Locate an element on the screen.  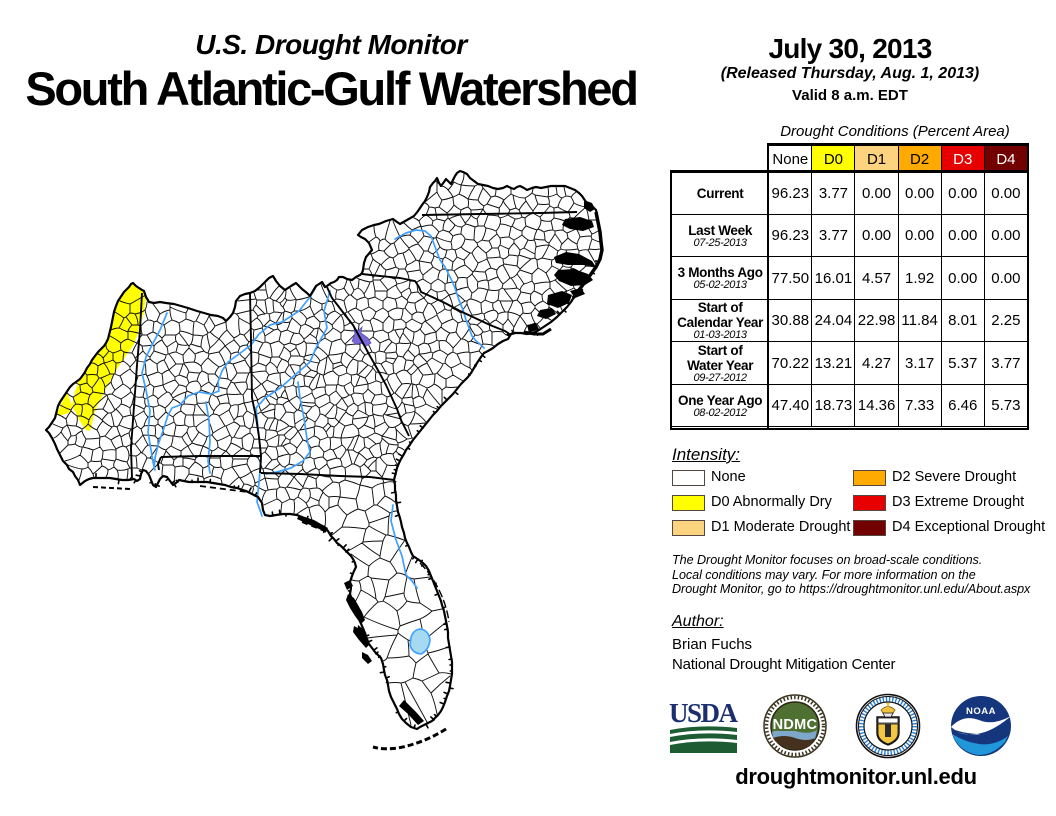
svg-text: NDMC is located at coordinates (795, 725).